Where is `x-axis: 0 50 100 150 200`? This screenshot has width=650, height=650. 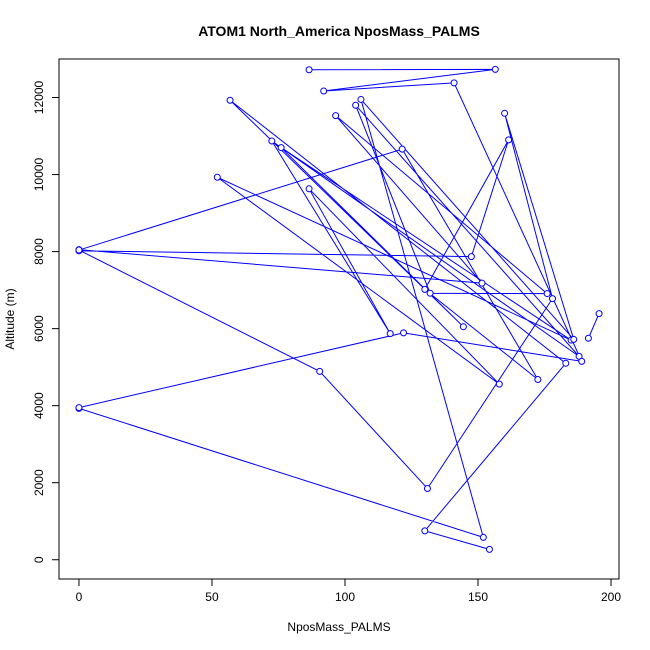
x-axis: 0 50 100 150 200 is located at coordinates (348, 591).